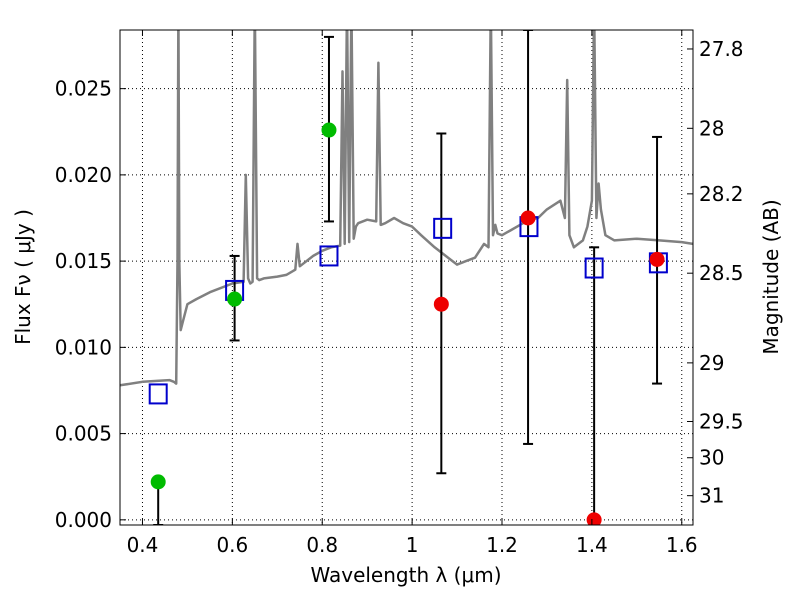  Describe the element at coordinates (83, 89) in the screenshot. I see `y-tick-label: 0.025` at that location.